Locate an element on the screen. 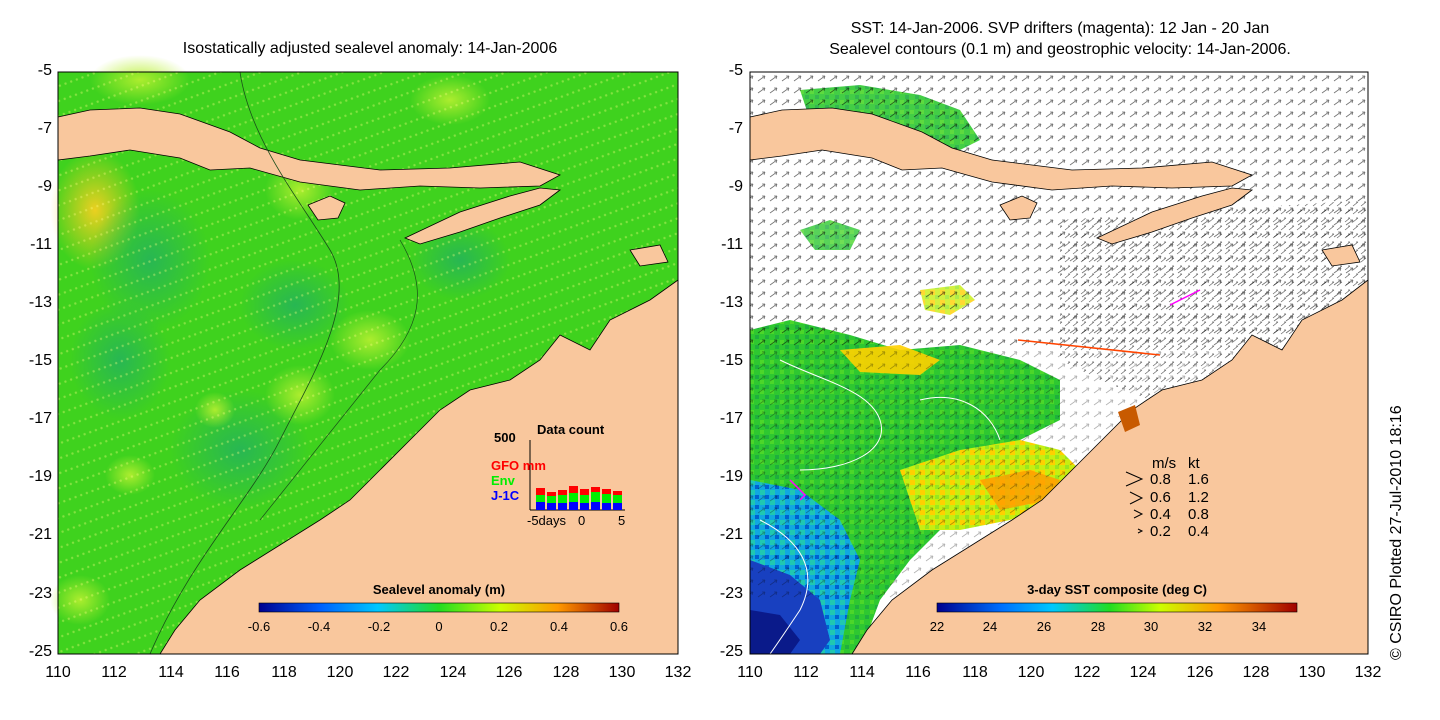 The height and width of the screenshot is (720, 1440). left-x-tick: 130 is located at coordinates (622, 672).